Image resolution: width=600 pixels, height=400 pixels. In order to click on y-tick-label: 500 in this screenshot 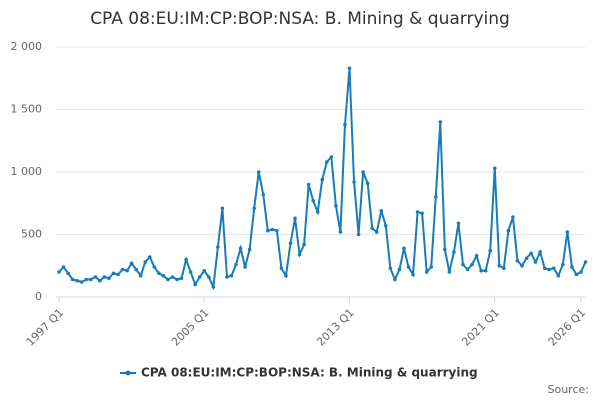, I will do `click(31, 234)`.